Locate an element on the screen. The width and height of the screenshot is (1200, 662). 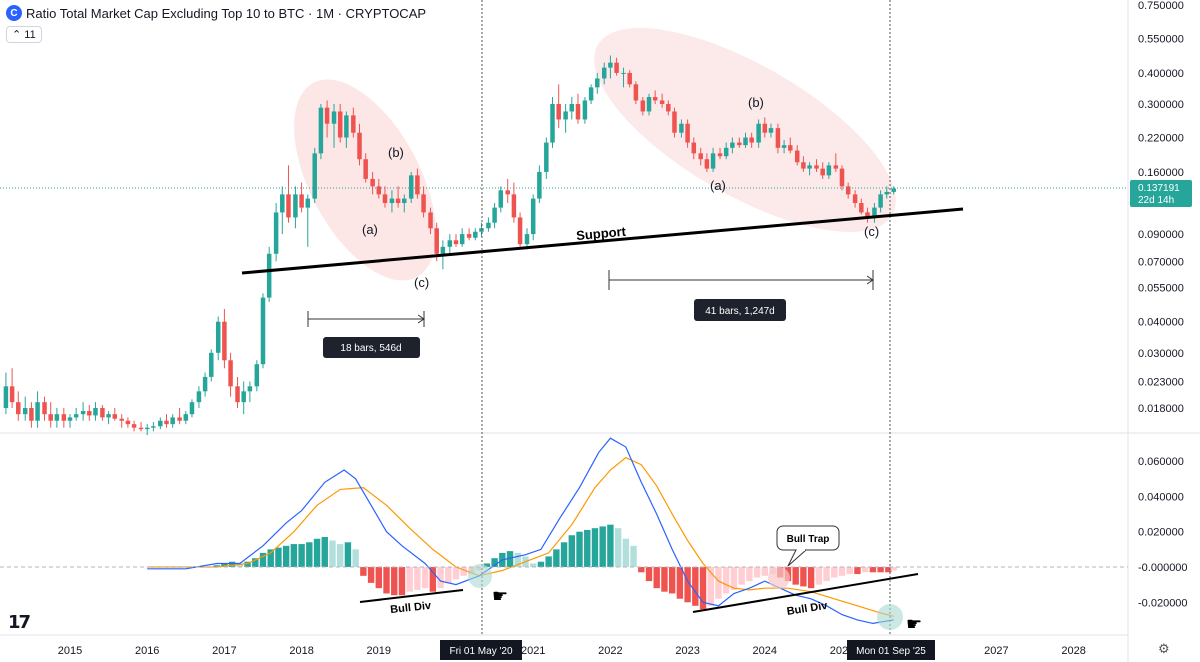
indicator-count: 11 is located at coordinates (30, 35).